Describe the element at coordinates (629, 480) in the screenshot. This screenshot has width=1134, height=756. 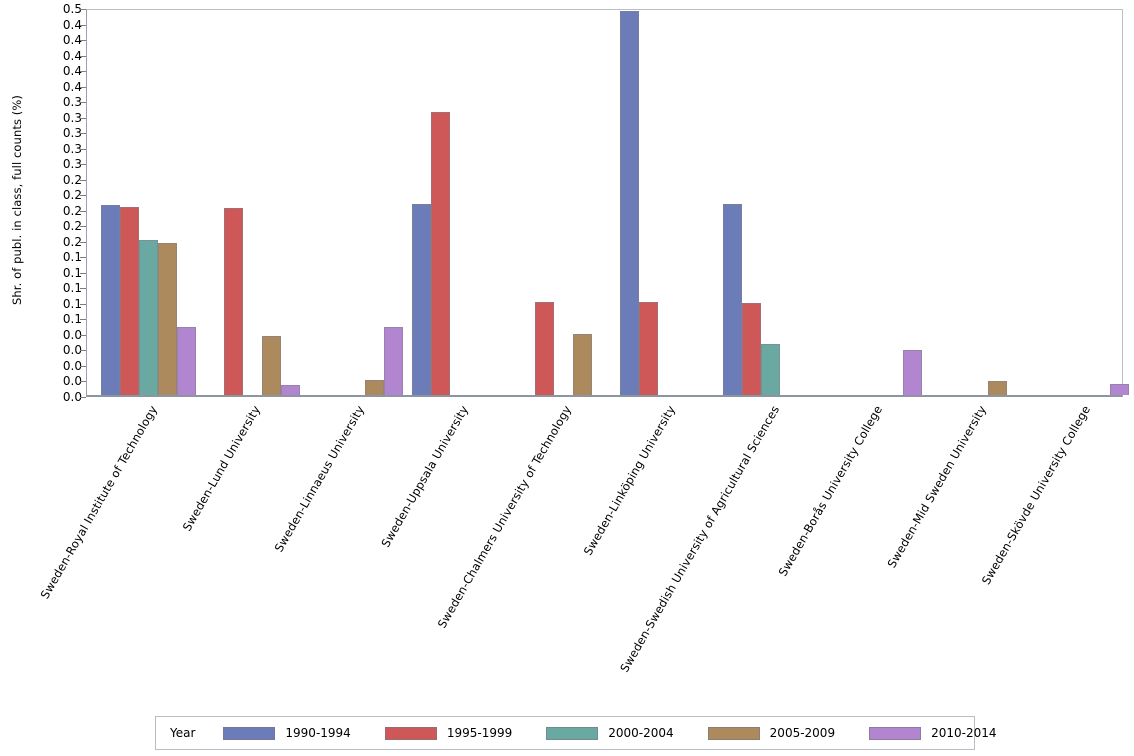
I see `x-axis-tick-label: Sweden-Linköping University` at that location.